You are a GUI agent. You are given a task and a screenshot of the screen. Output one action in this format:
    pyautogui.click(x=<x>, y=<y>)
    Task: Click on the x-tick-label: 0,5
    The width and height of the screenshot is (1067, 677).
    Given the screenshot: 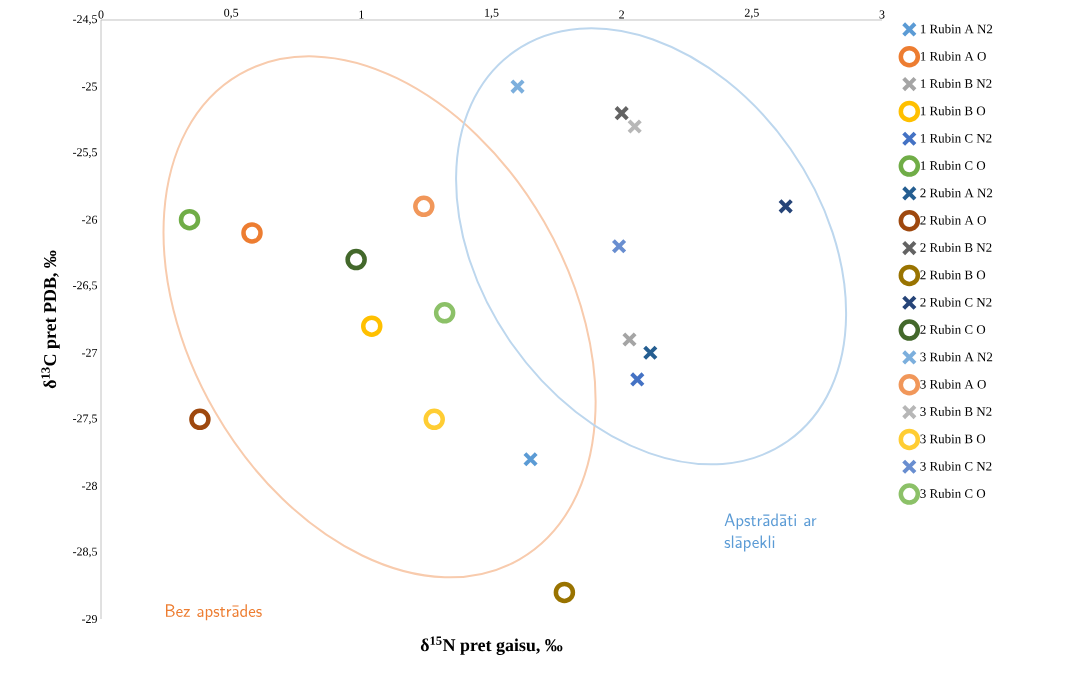 What is the action you would take?
    pyautogui.click(x=231, y=13)
    